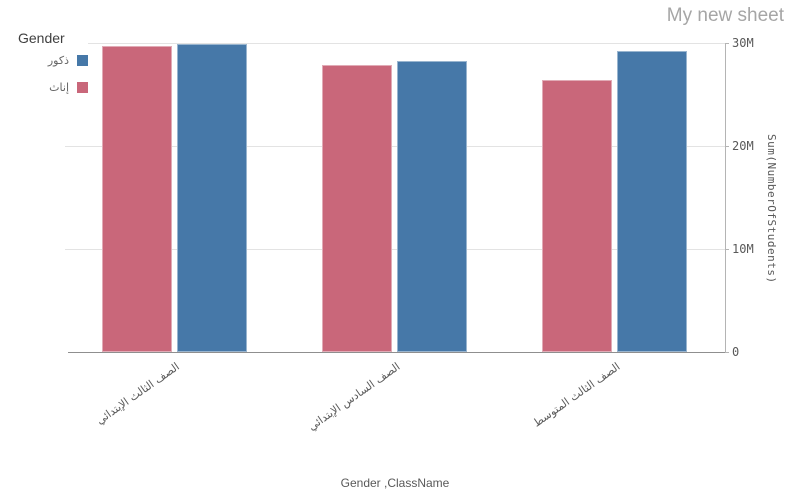 This screenshot has width=800, height=498. I want to click on y-tick-label: 10M, so click(743, 249).